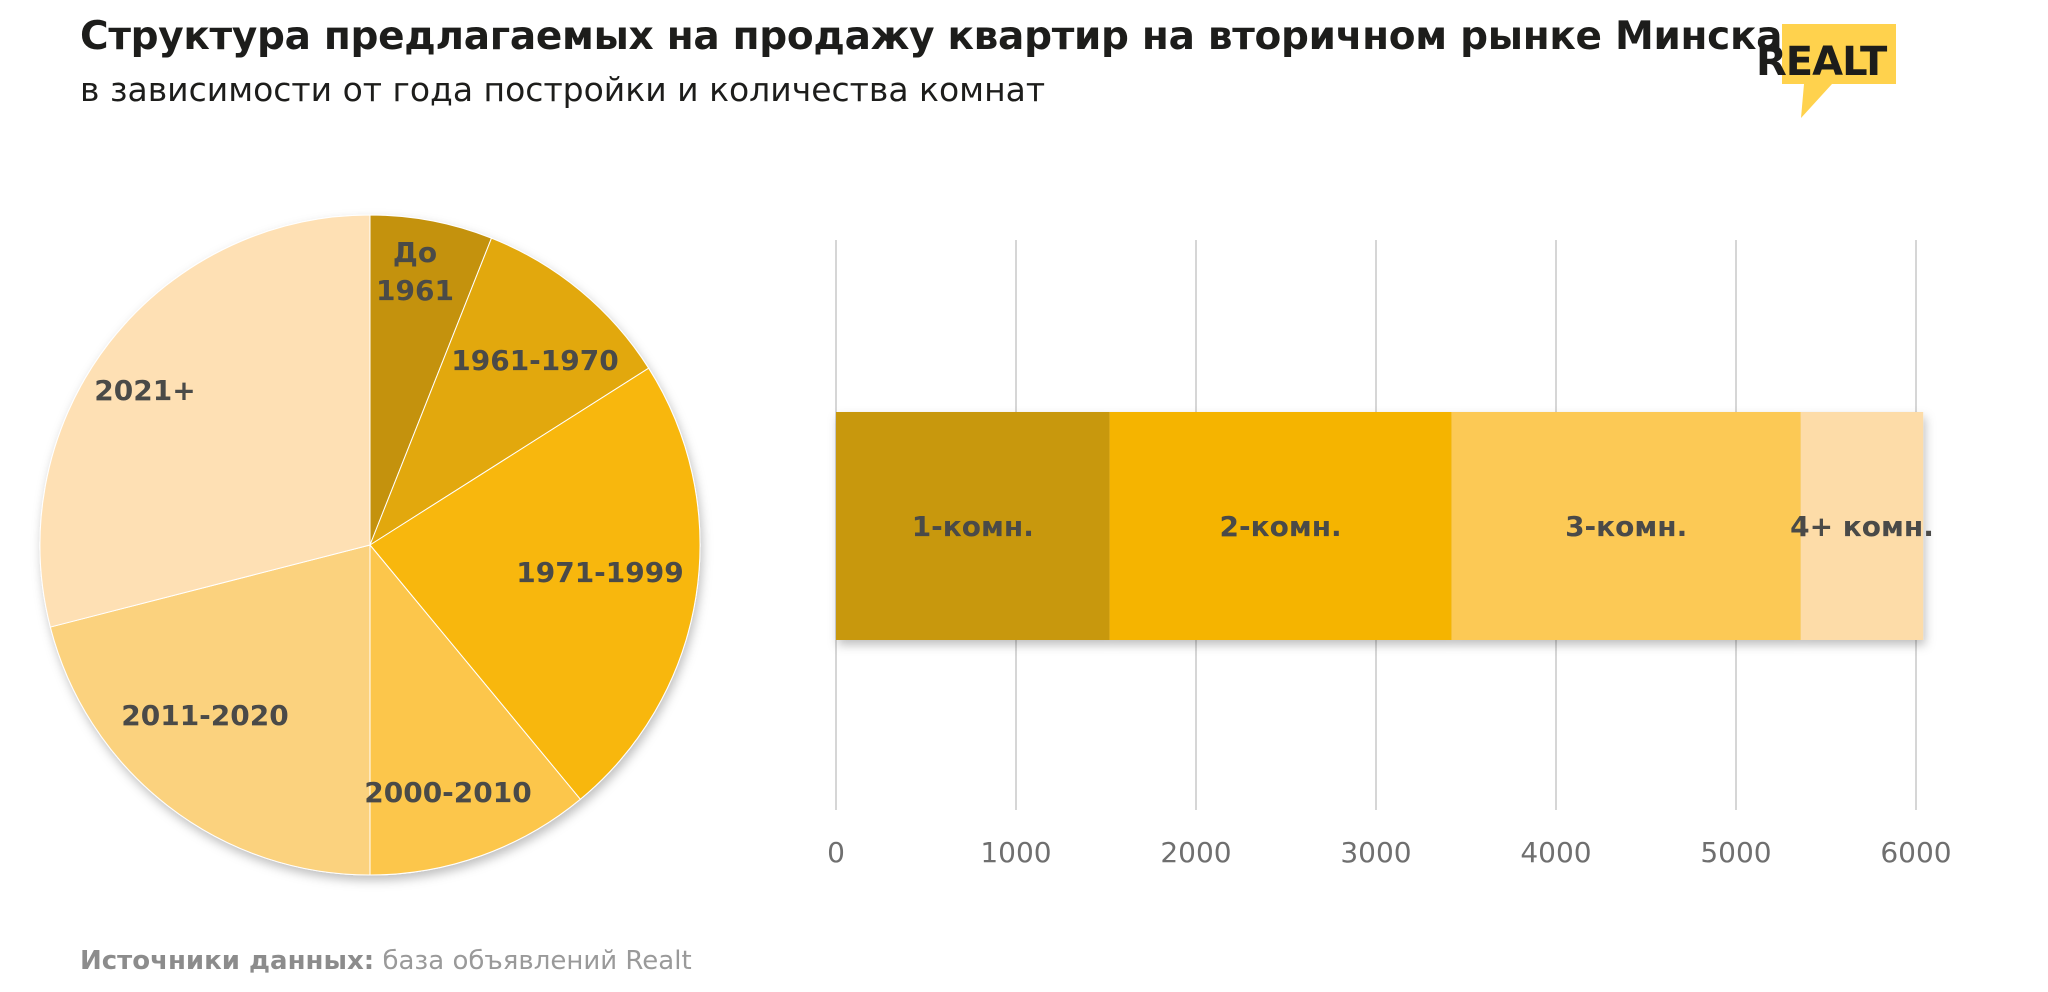  I want to click on x-axis-ticks: 0 1000 2000 3000 4000 5000 6000, so click(1389, 852).